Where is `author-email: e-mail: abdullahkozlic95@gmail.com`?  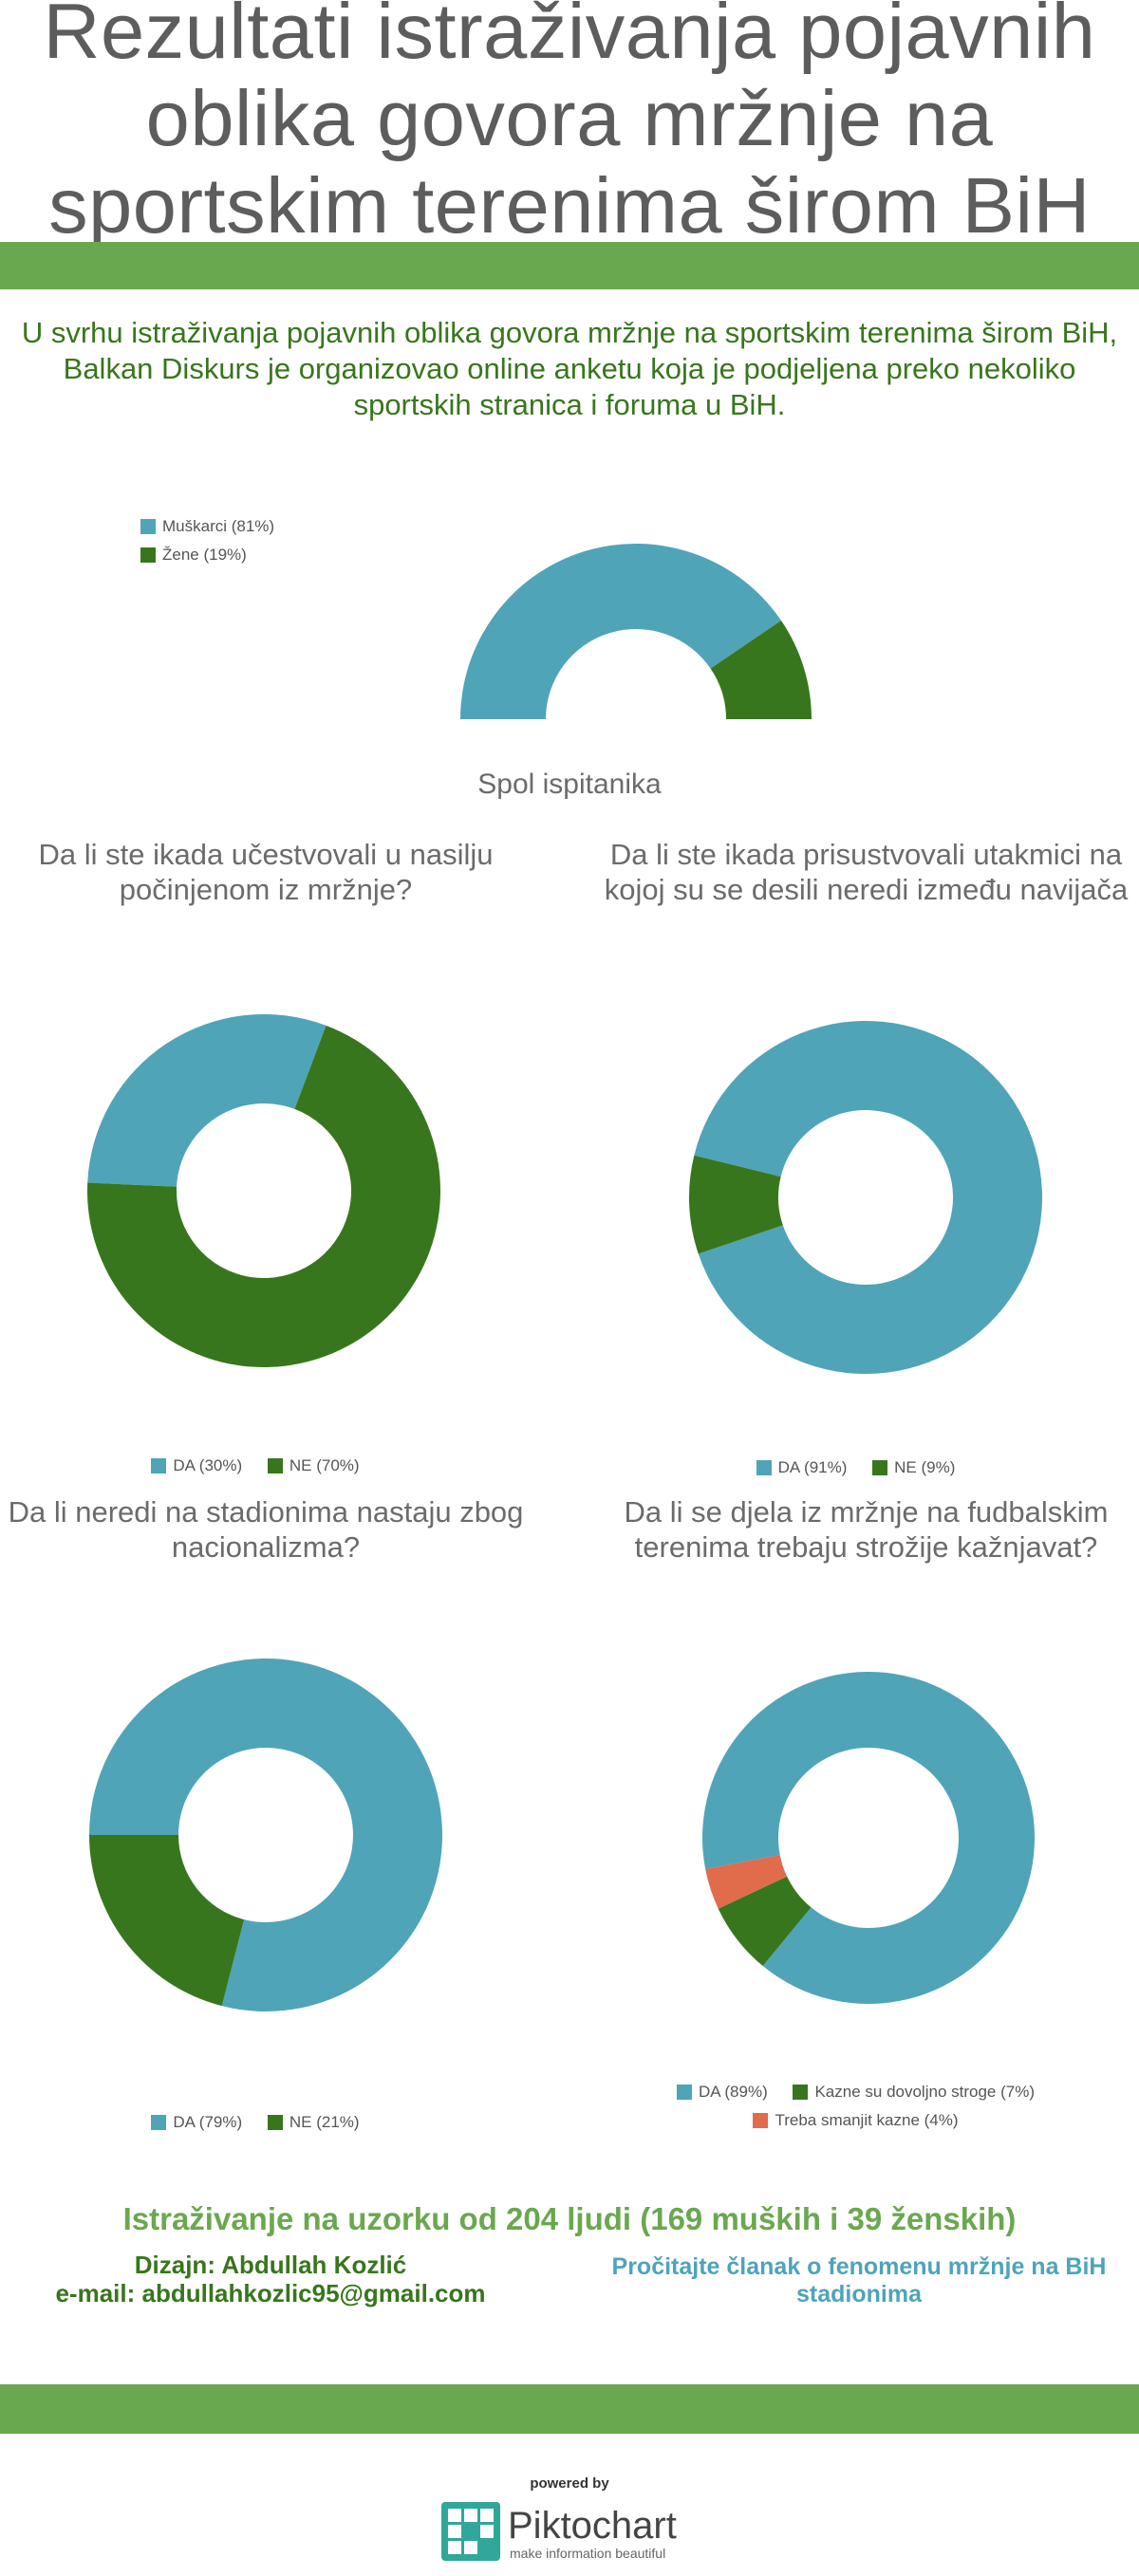 author-email: e-mail: abdullahkozlic95@gmail.com is located at coordinates (270, 2293).